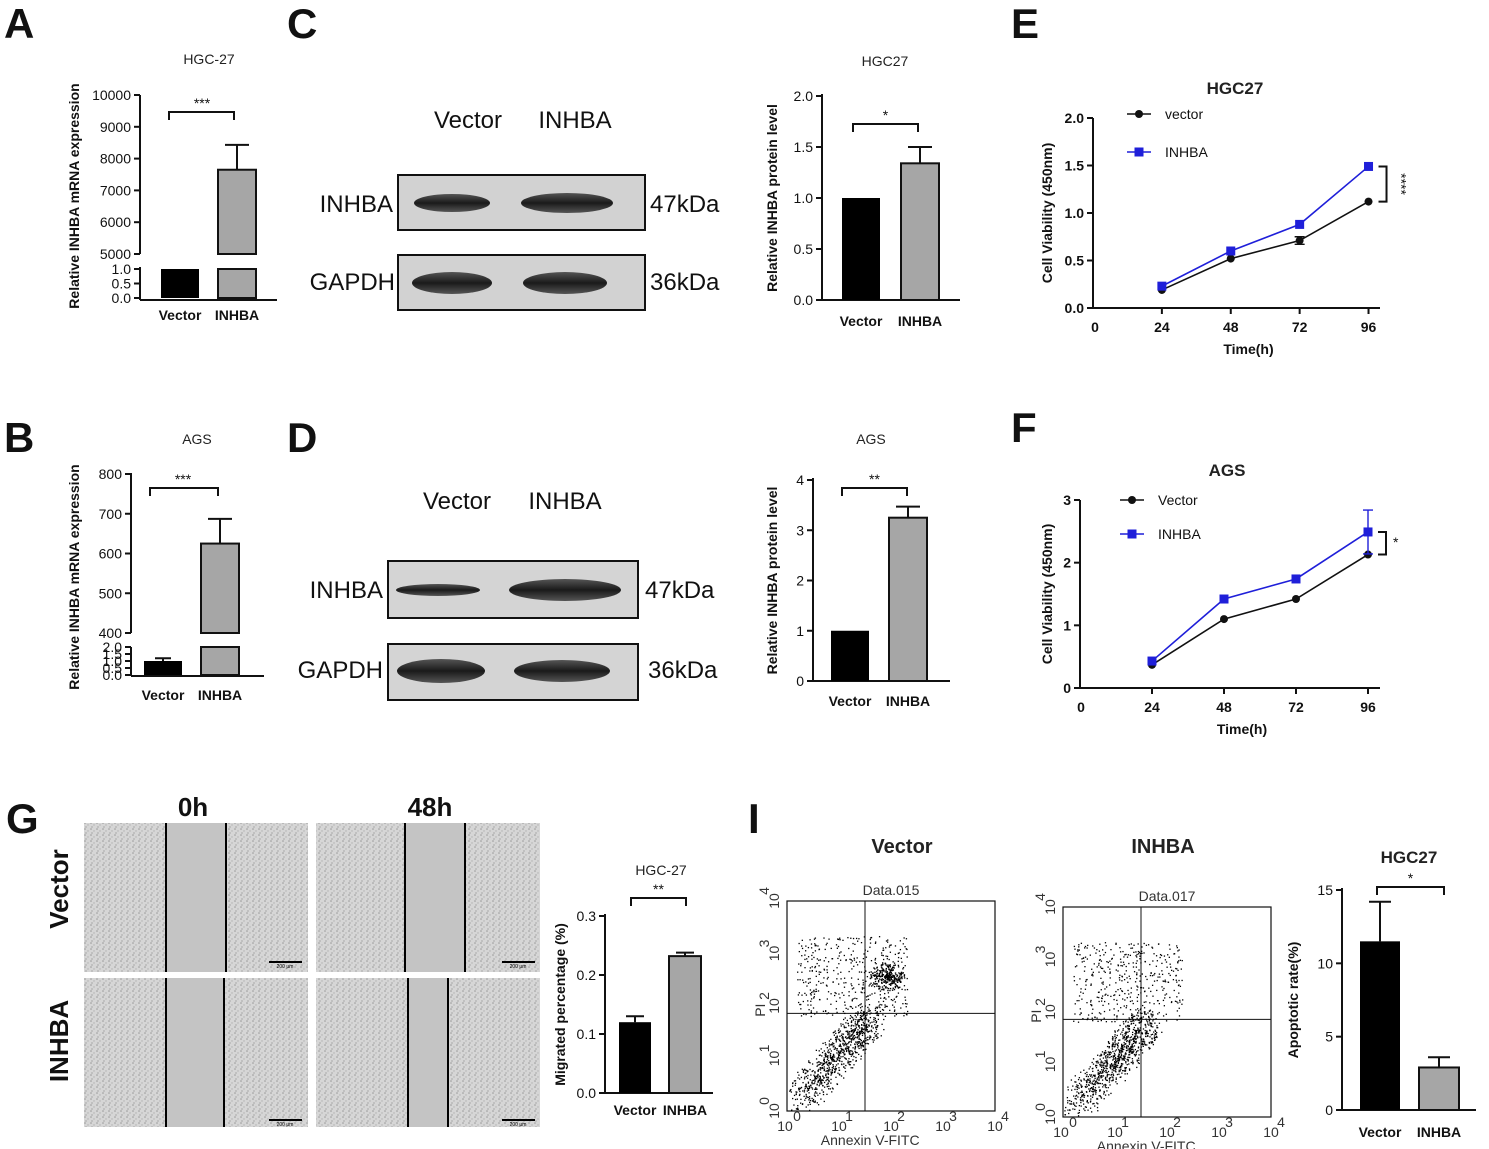 The image size is (1489, 1149). I want to click on sample-name: Data.017, so click(1167, 896).